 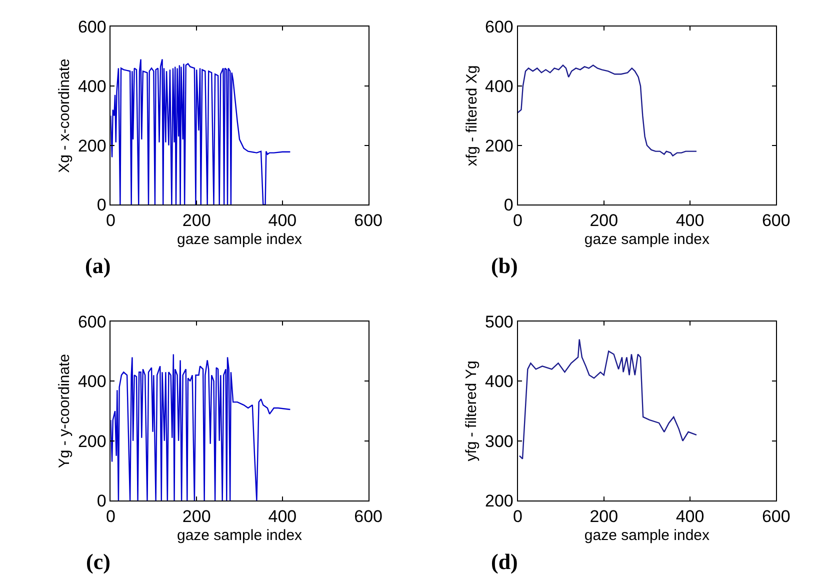 I want to click on text: (c), so click(x=98, y=561).